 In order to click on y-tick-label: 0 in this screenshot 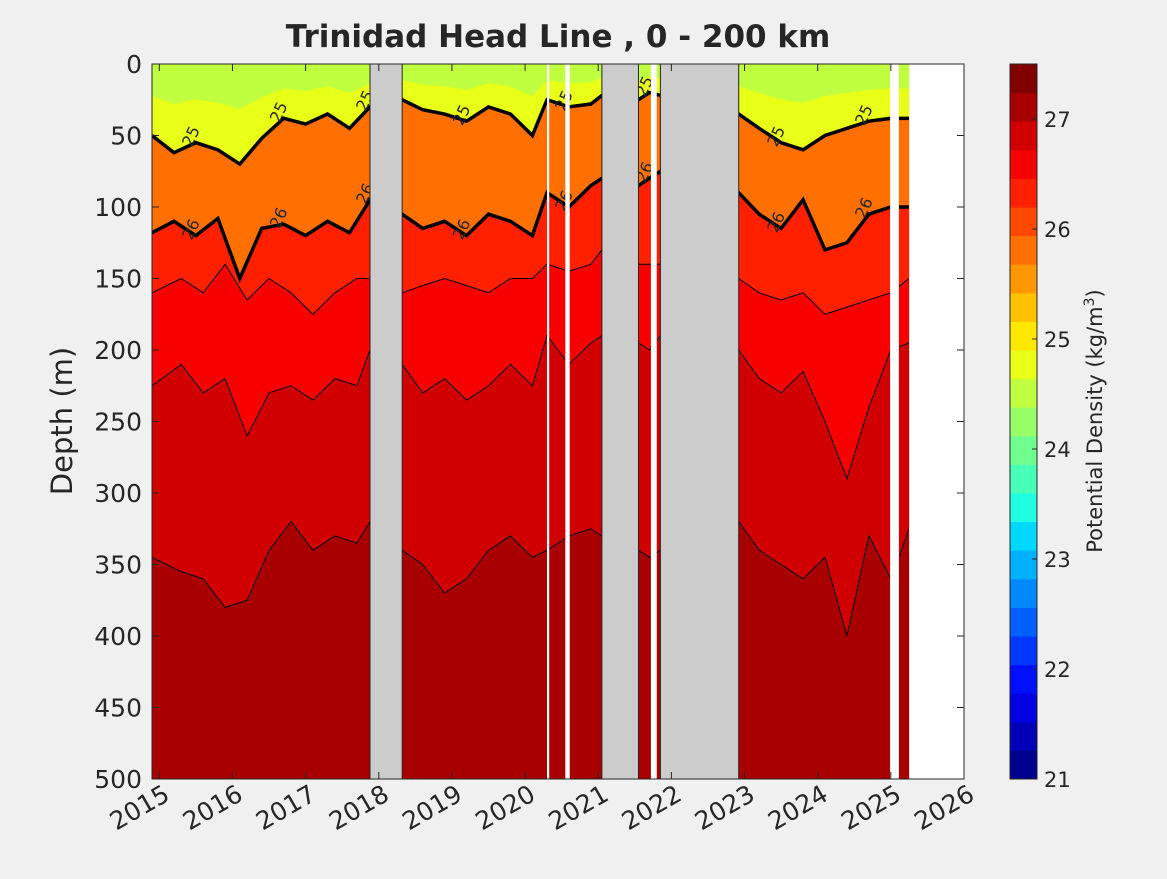, I will do `click(134, 64)`.